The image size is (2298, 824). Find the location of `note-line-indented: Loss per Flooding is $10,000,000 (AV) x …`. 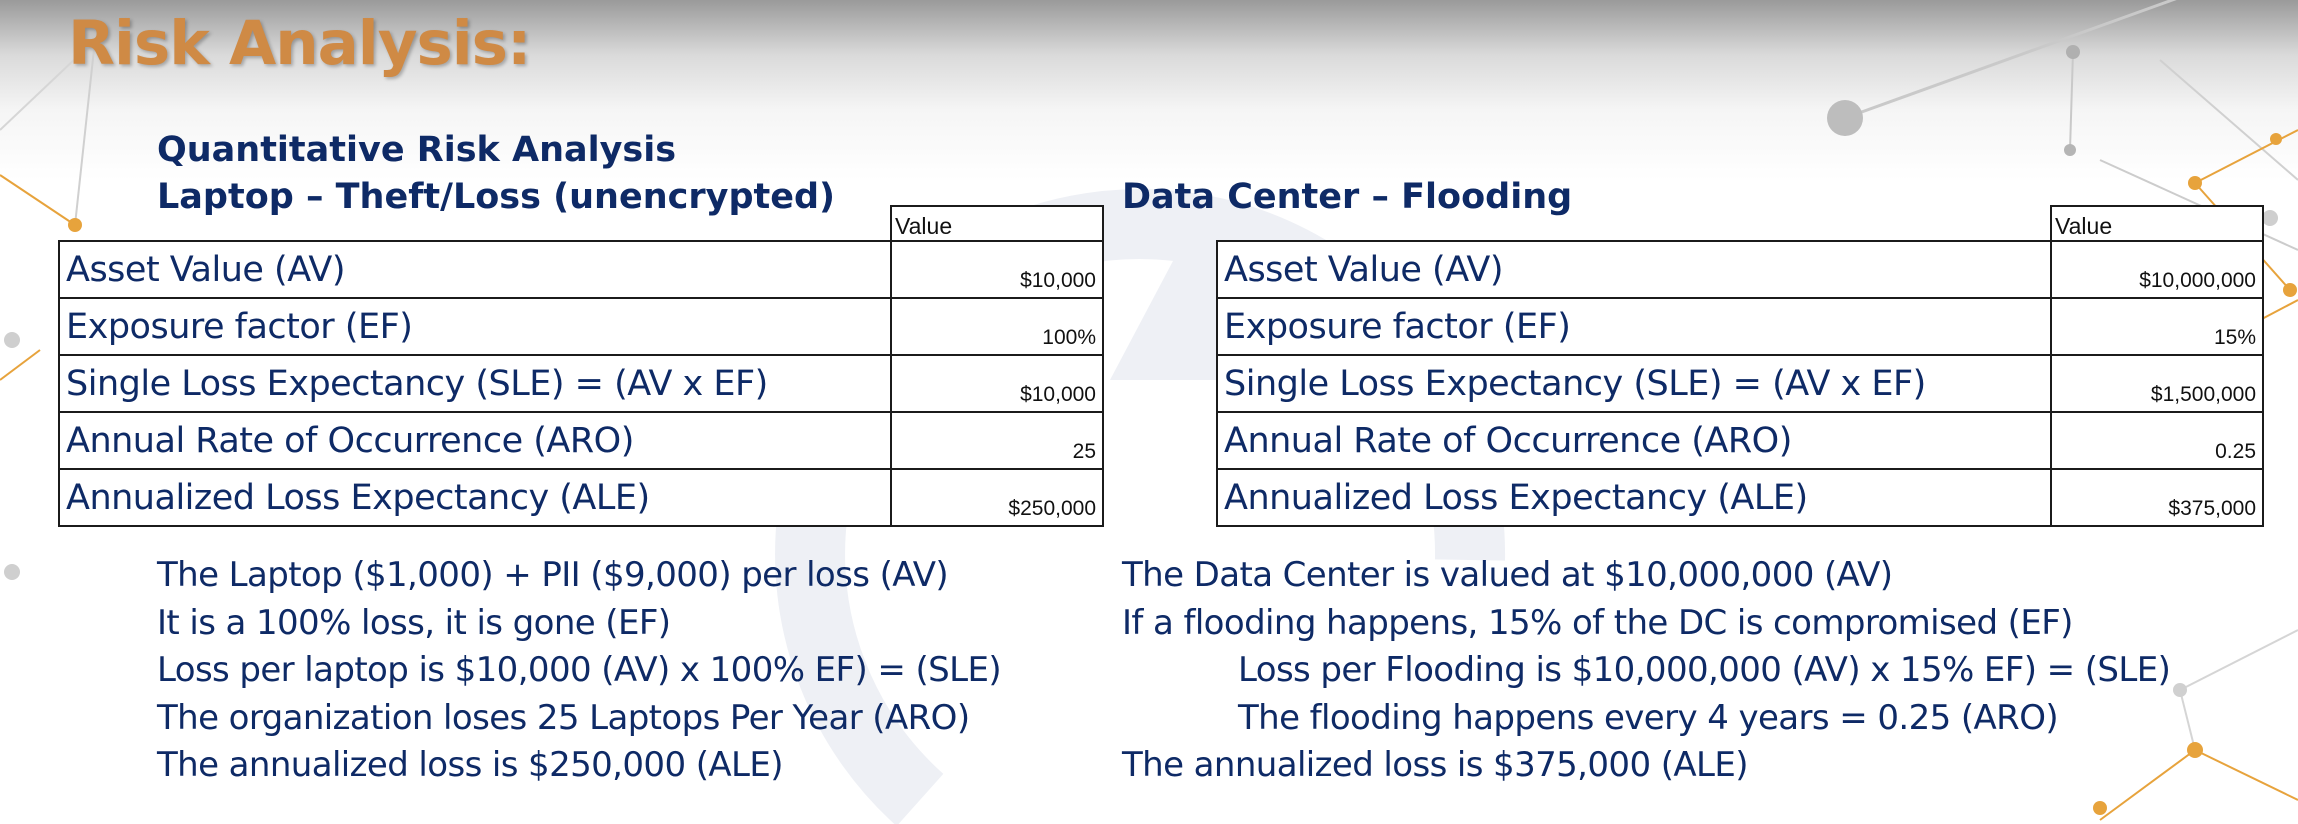

note-line-indented: Loss per Flooding is $10,000,000 (AV) x … is located at coordinates (1704, 670).